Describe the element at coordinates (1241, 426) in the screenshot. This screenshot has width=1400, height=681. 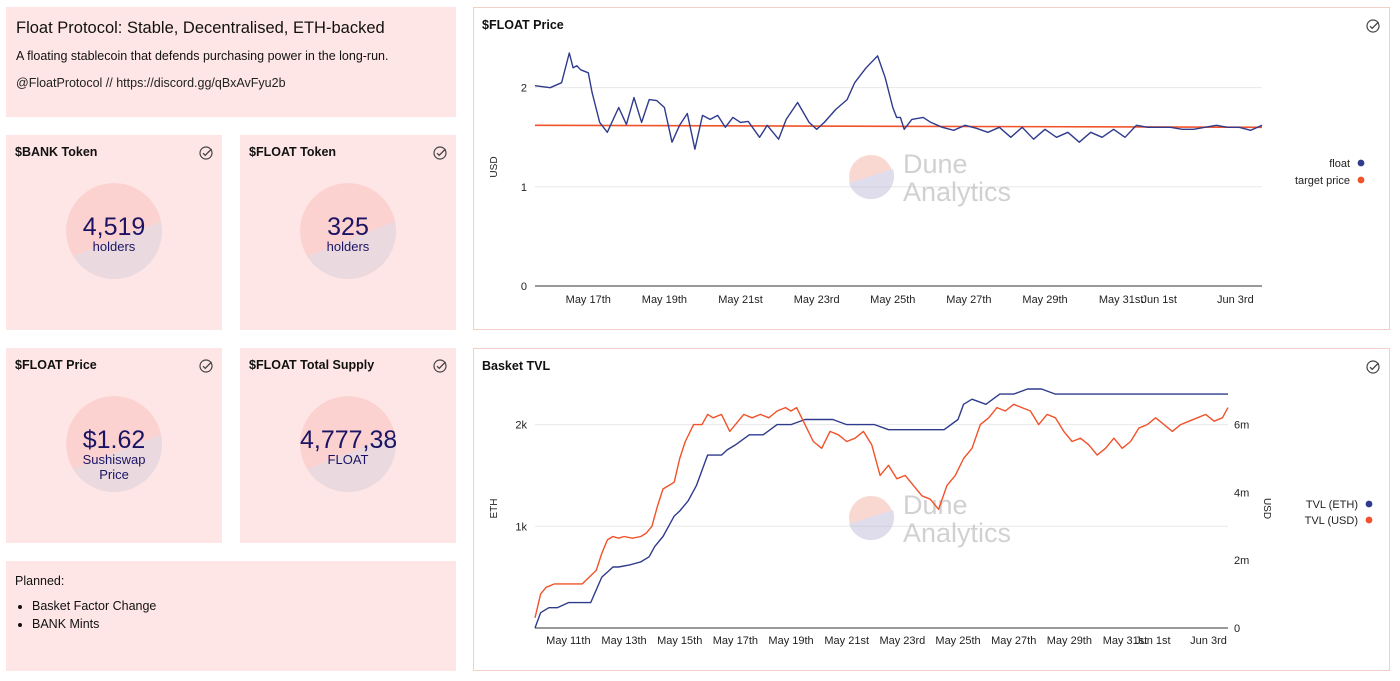
I see `y2-tick-label: 6m` at that location.